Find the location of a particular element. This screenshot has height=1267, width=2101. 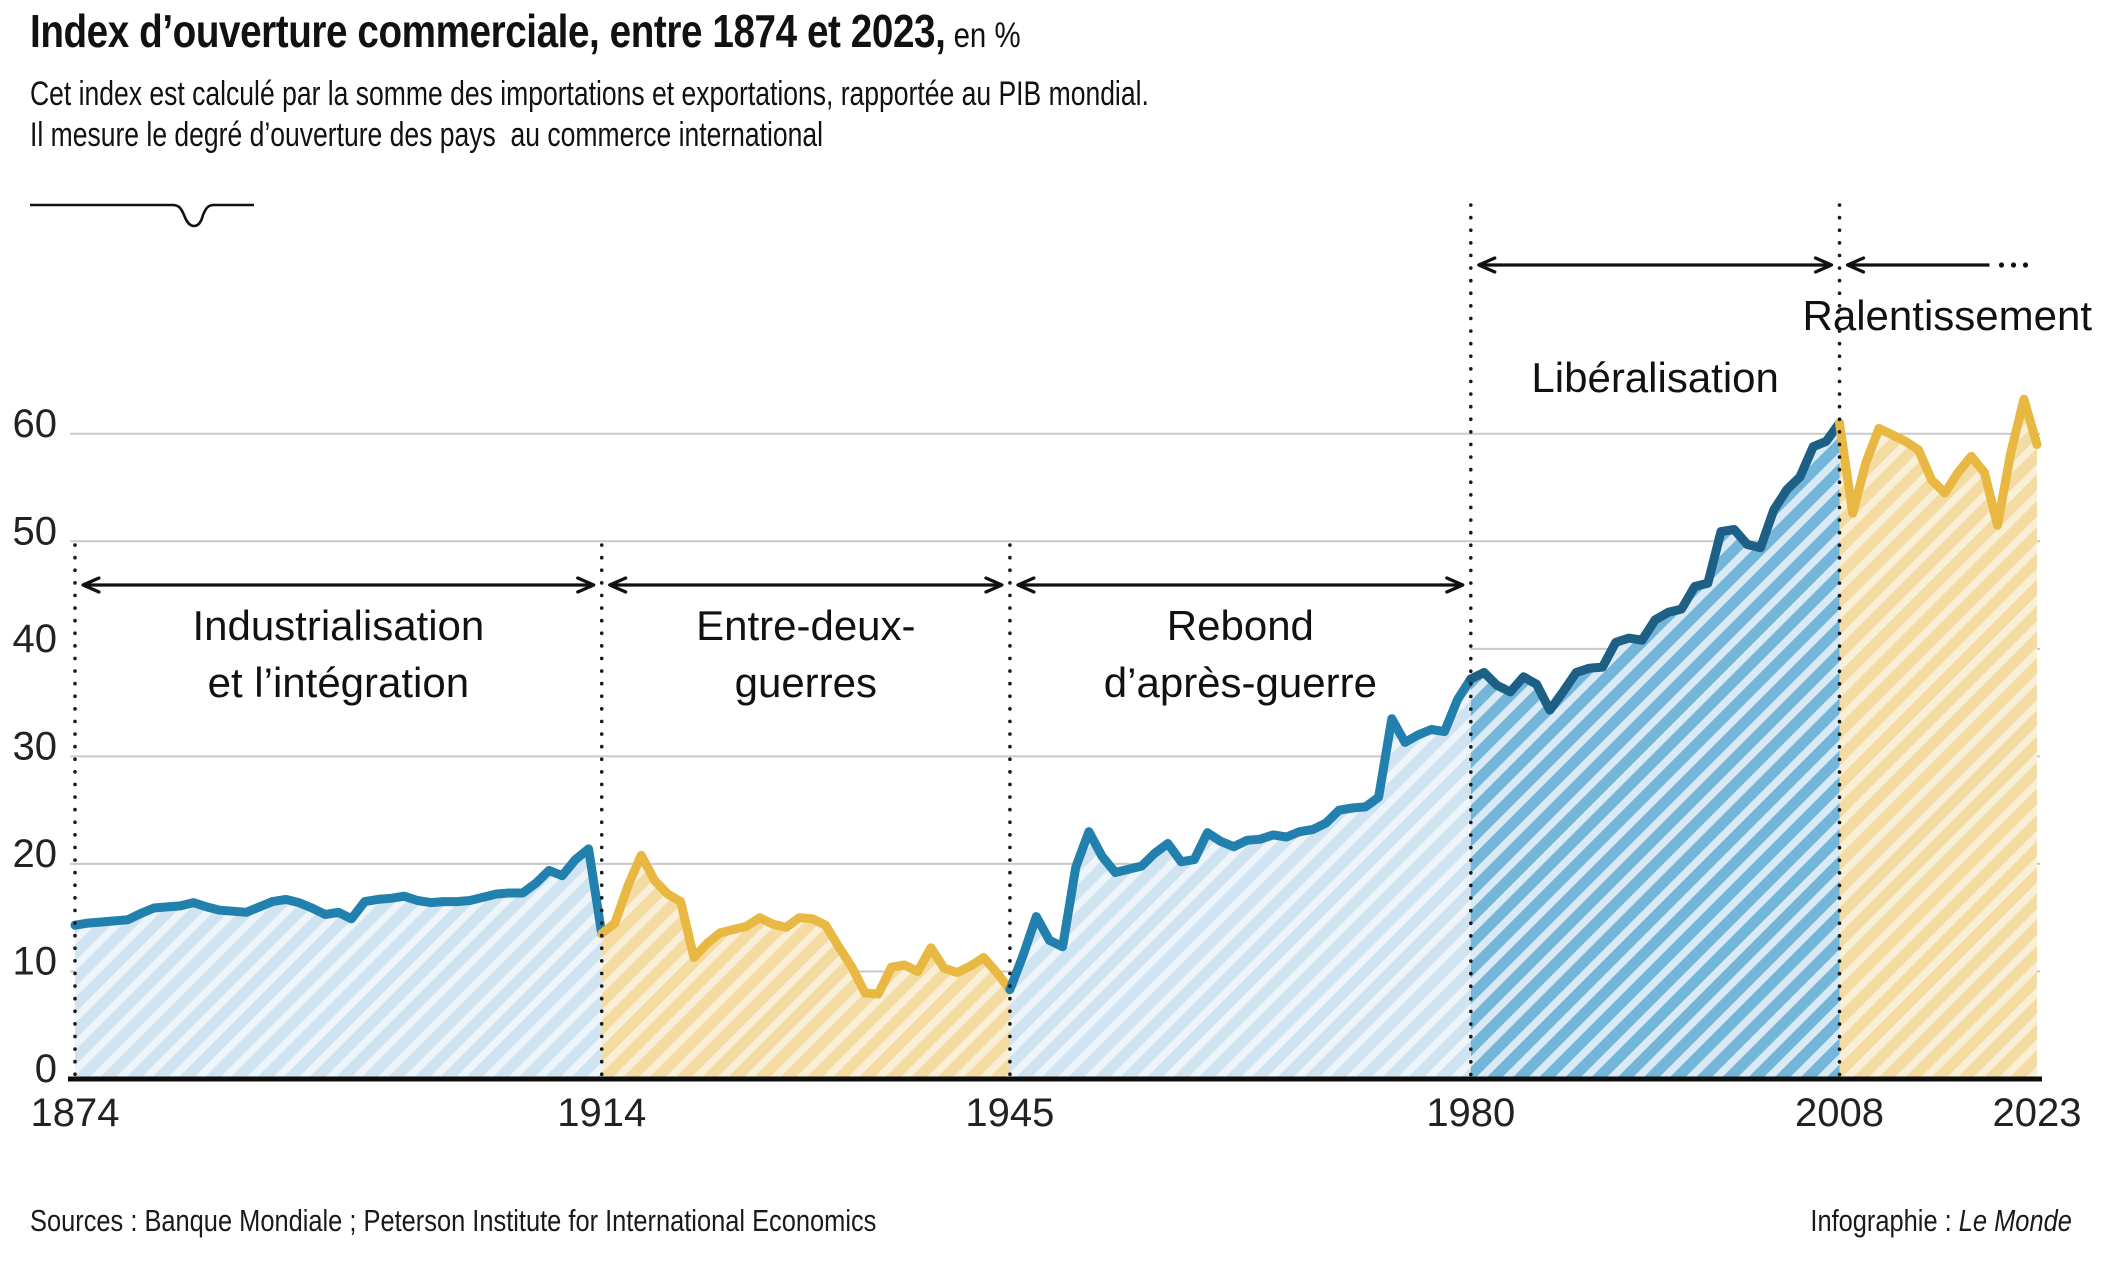

x-axis-labels: 1874 1914 1945 1980 2008 2023 is located at coordinates (1056, 1113).